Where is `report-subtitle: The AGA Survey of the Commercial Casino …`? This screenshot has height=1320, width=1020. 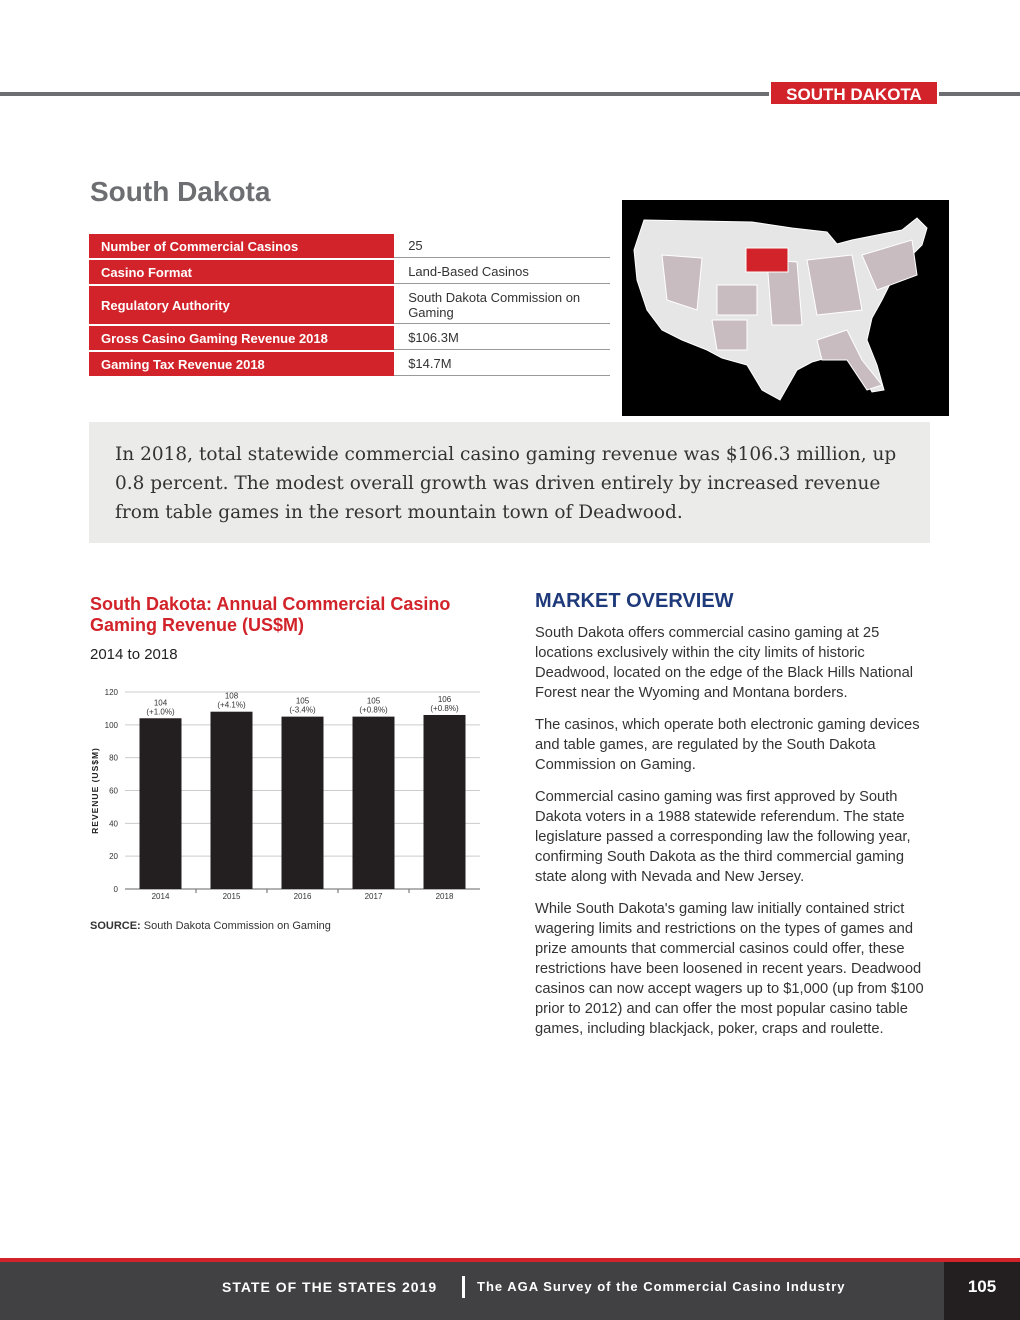 report-subtitle: The AGA Survey of the Commercial Casino … is located at coordinates (661, 1286).